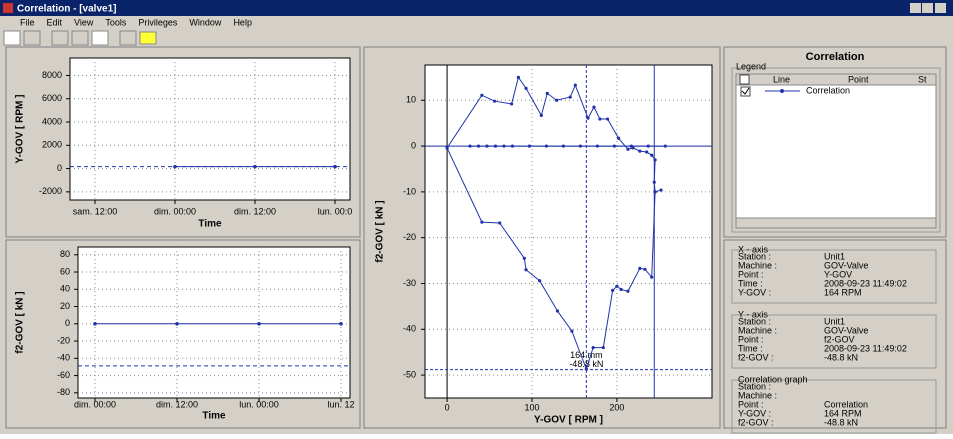 This screenshot has width=953, height=439. What do you see at coordinates (116, 22) in the screenshot?
I see `menu-item: Tools` at bounding box center [116, 22].